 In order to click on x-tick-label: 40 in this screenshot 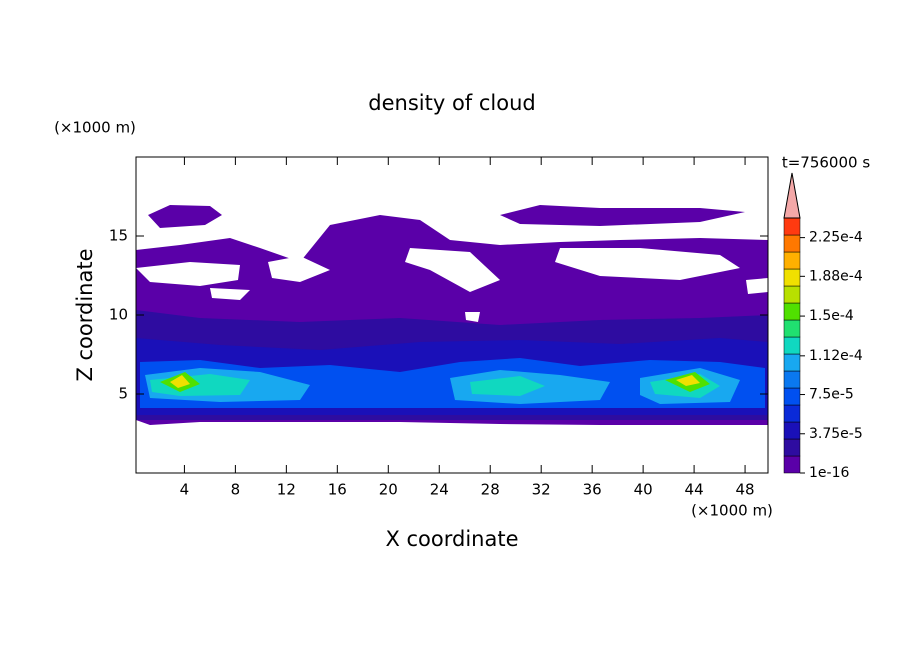, I will do `click(643, 490)`.